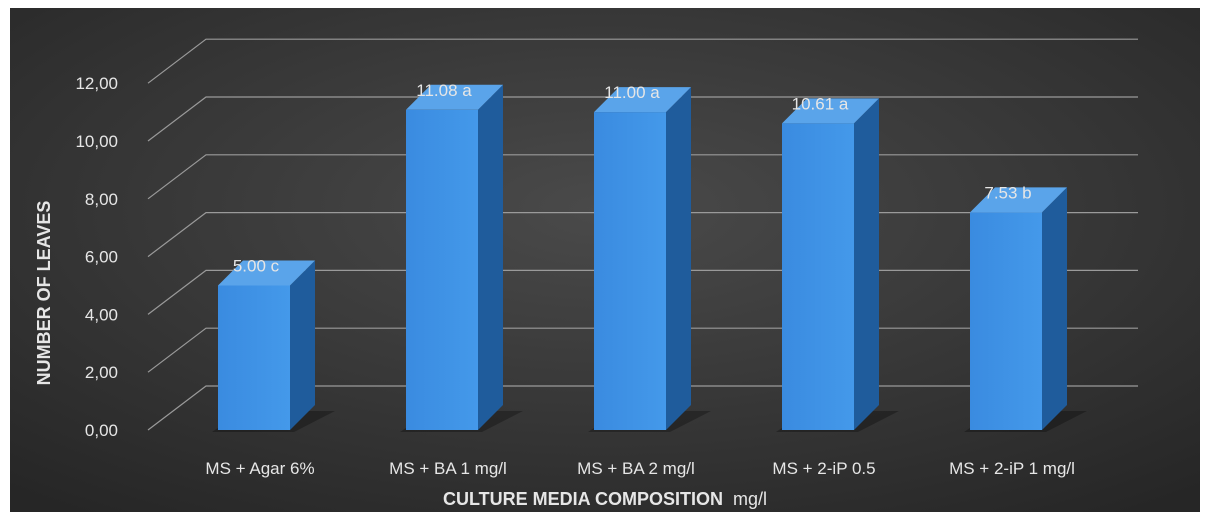  What do you see at coordinates (820, 103) in the screenshot?
I see `data-label: 10.61 a` at bounding box center [820, 103].